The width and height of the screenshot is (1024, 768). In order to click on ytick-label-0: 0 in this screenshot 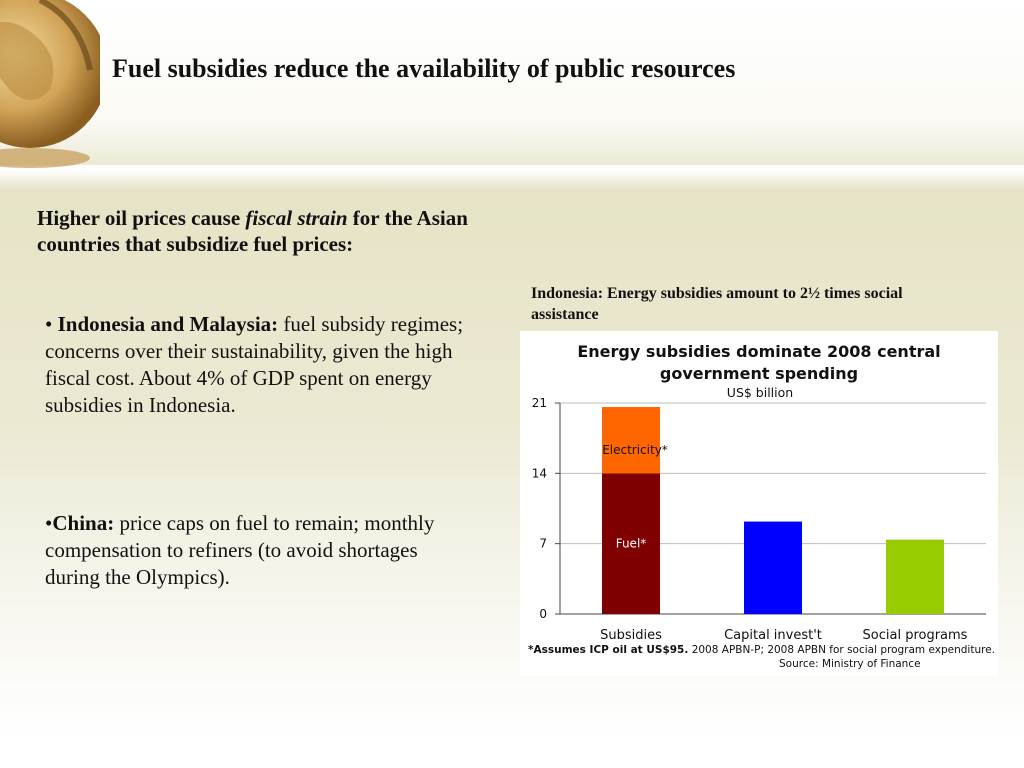, I will do `click(543, 614)`.